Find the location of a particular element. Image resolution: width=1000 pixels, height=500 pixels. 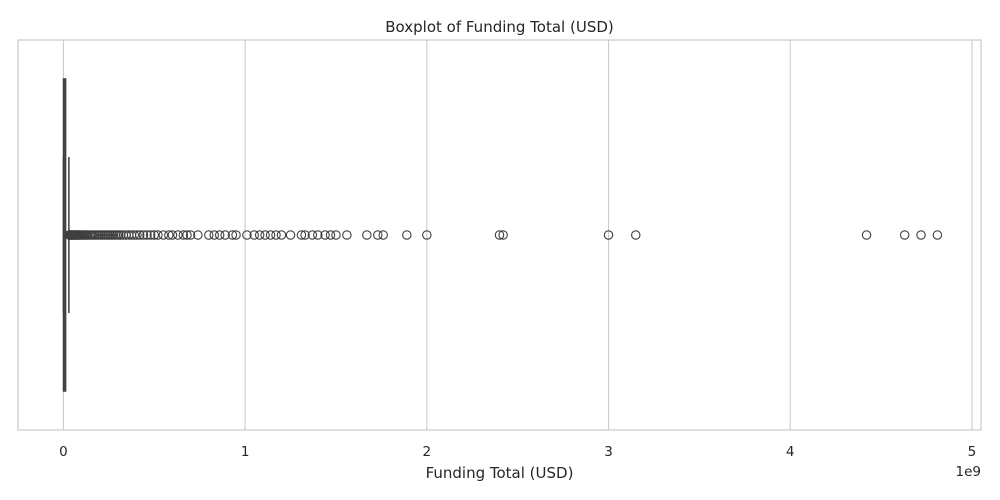

x-tick-label: 2 is located at coordinates (427, 452).